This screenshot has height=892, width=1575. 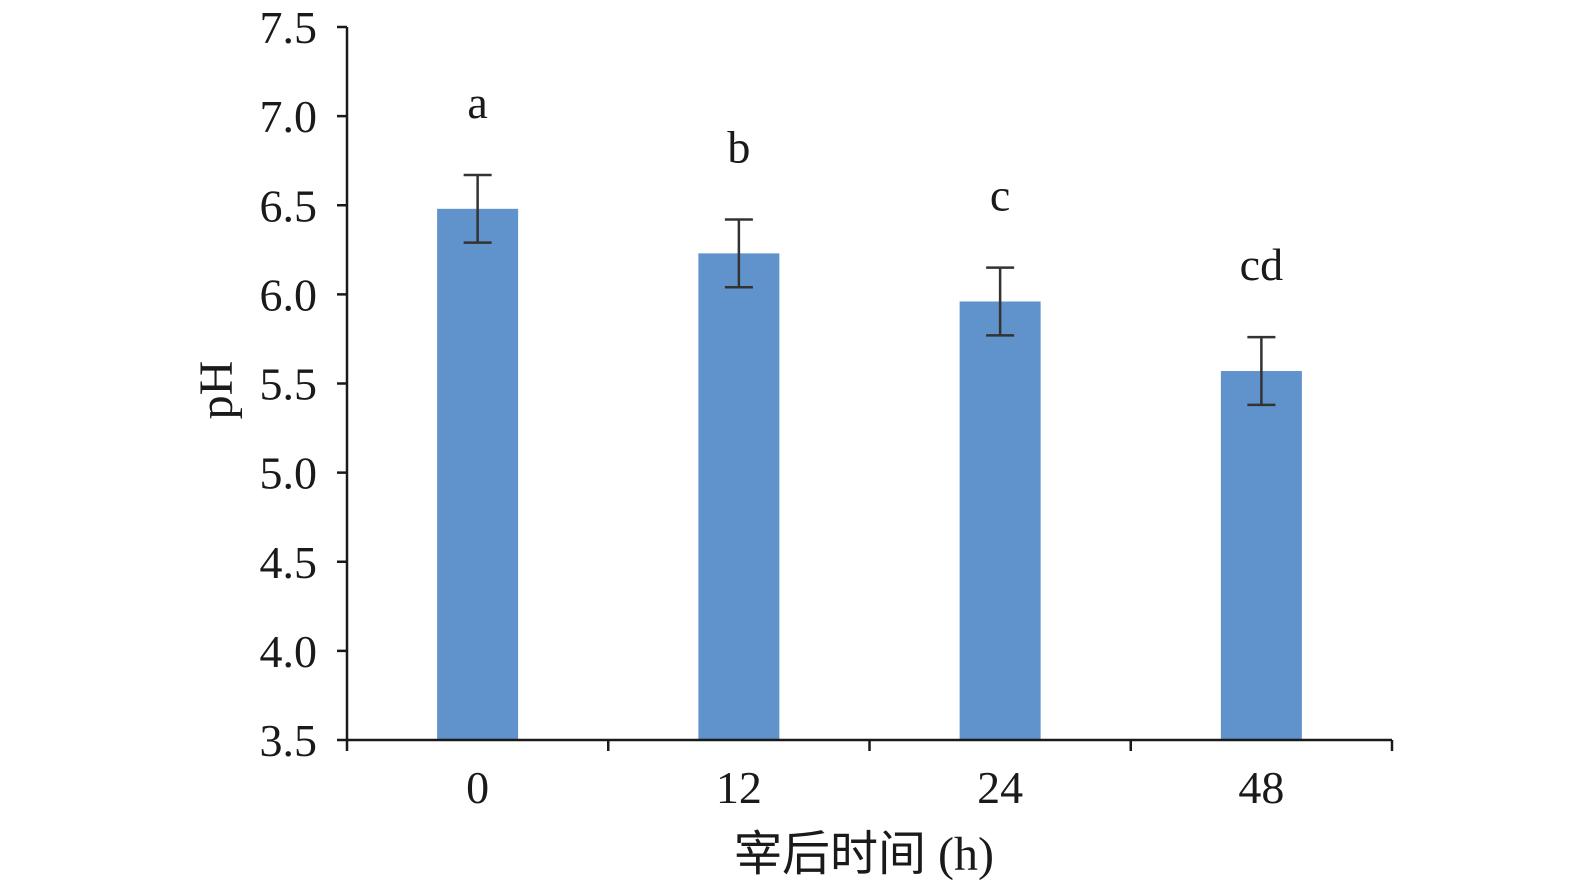 What do you see at coordinates (738, 147) in the screenshot?
I see `significance-label-12: b` at bounding box center [738, 147].